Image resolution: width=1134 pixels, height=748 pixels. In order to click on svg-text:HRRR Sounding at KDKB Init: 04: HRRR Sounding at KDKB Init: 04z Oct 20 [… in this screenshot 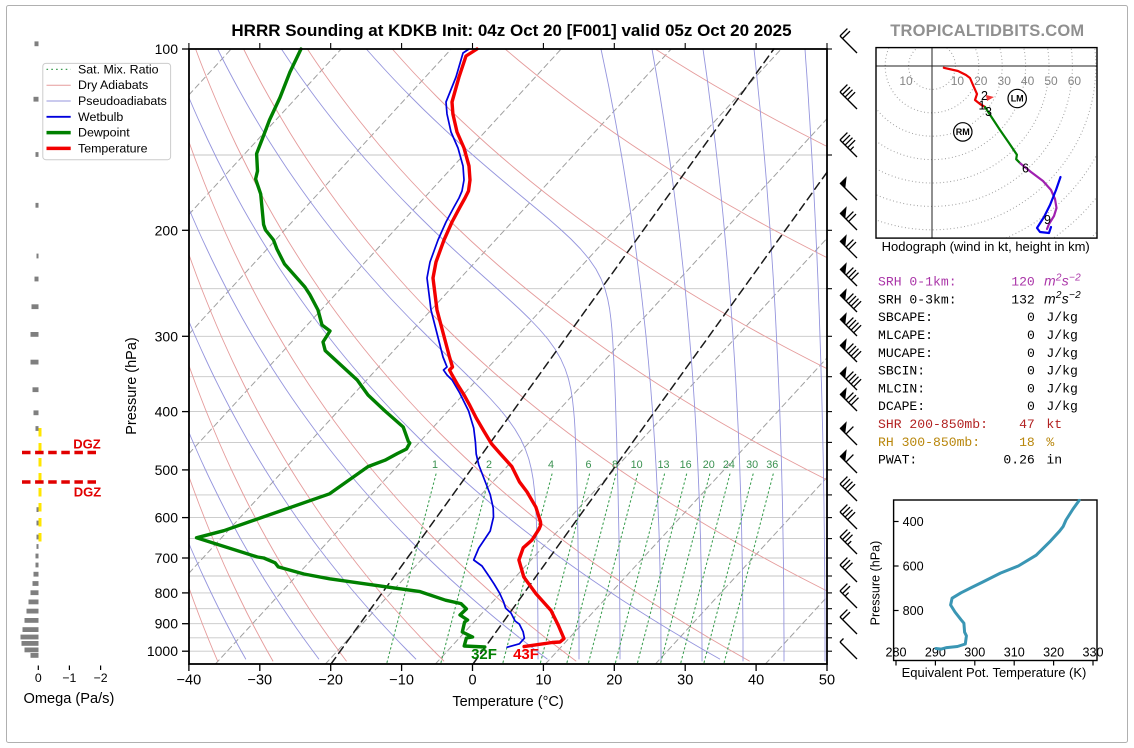, I will do `click(511, 30)`.